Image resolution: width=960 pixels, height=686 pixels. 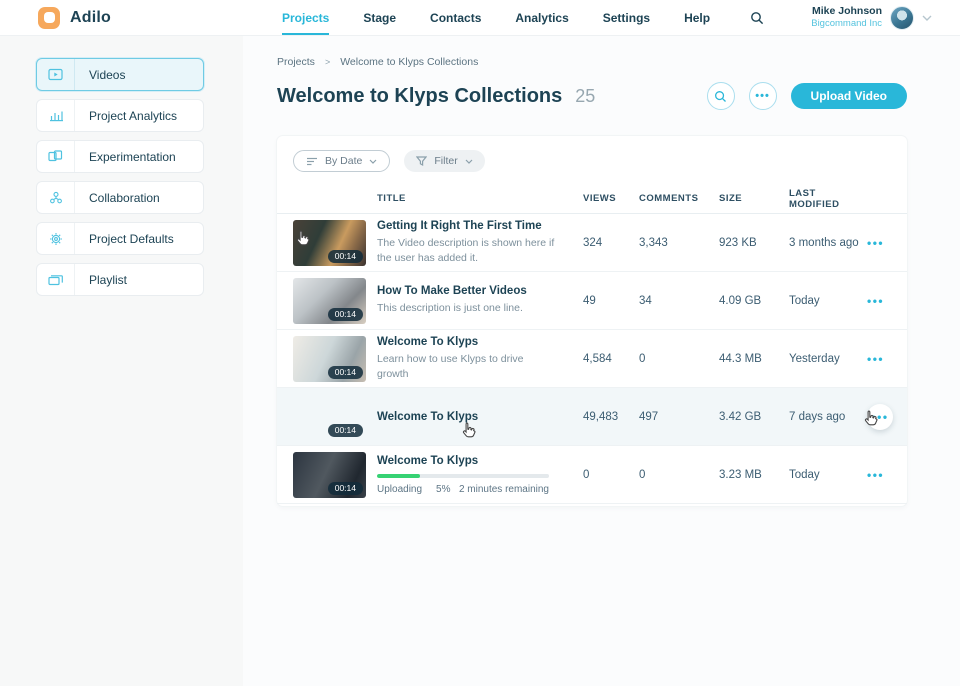 What do you see at coordinates (762, 96) in the screenshot?
I see `more-options-button: •••` at bounding box center [762, 96].